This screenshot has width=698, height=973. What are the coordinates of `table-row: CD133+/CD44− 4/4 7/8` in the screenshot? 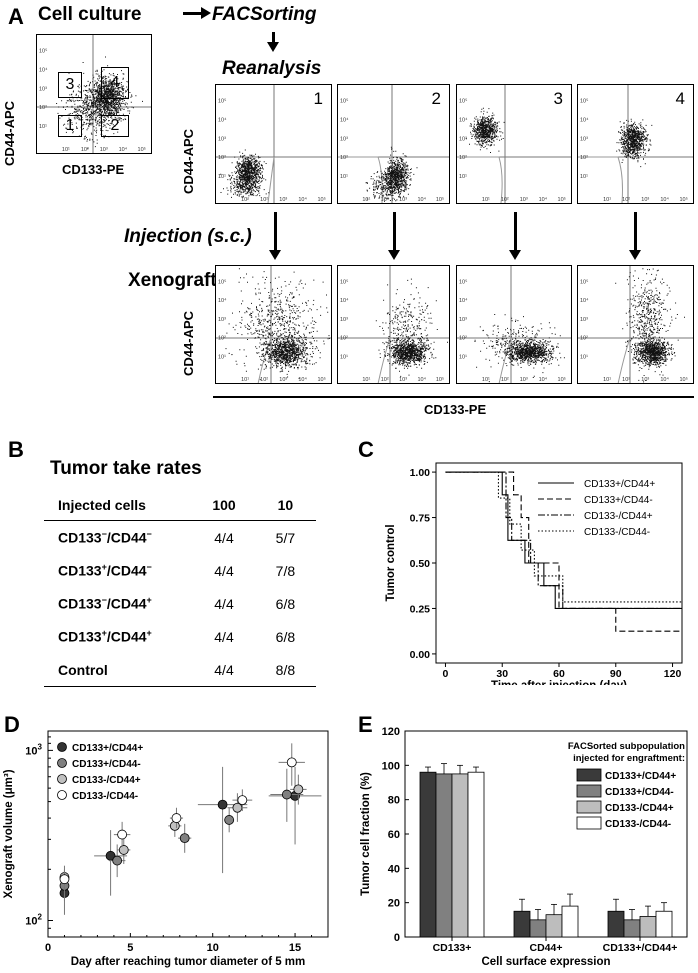 It's located at (180, 570).